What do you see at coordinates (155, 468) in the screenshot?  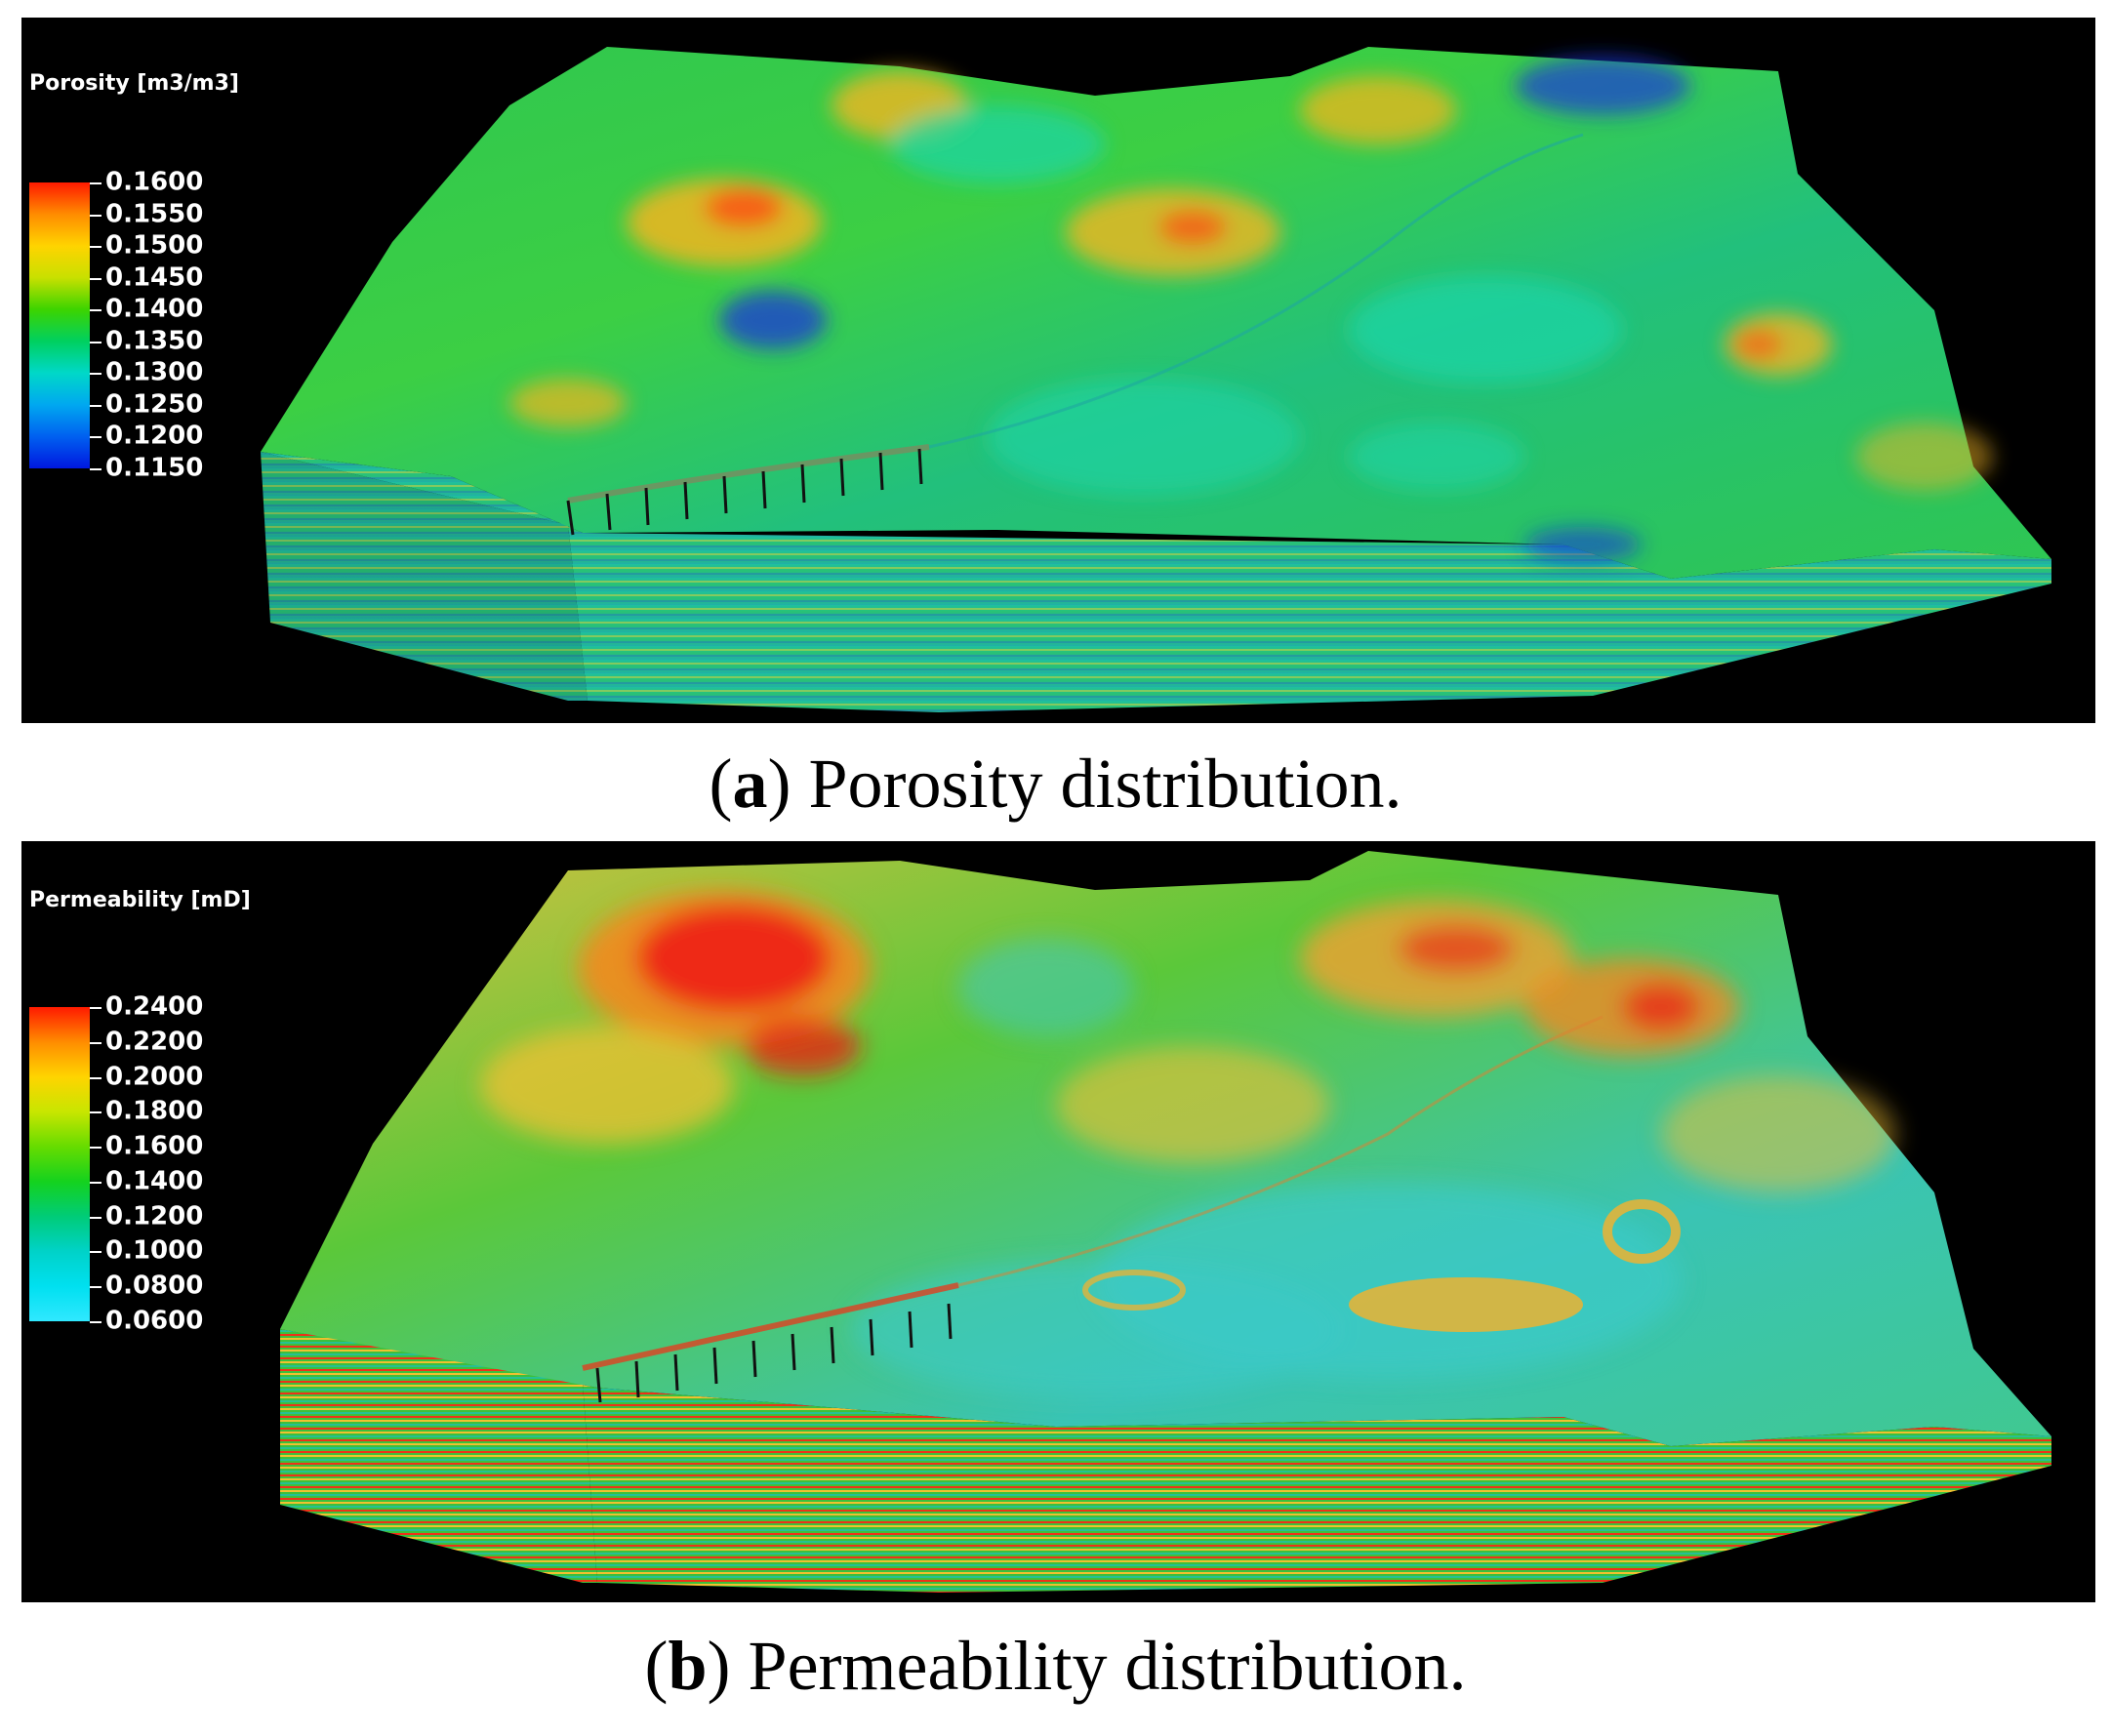 I see `legend-tick-label: 0.1150` at bounding box center [155, 468].